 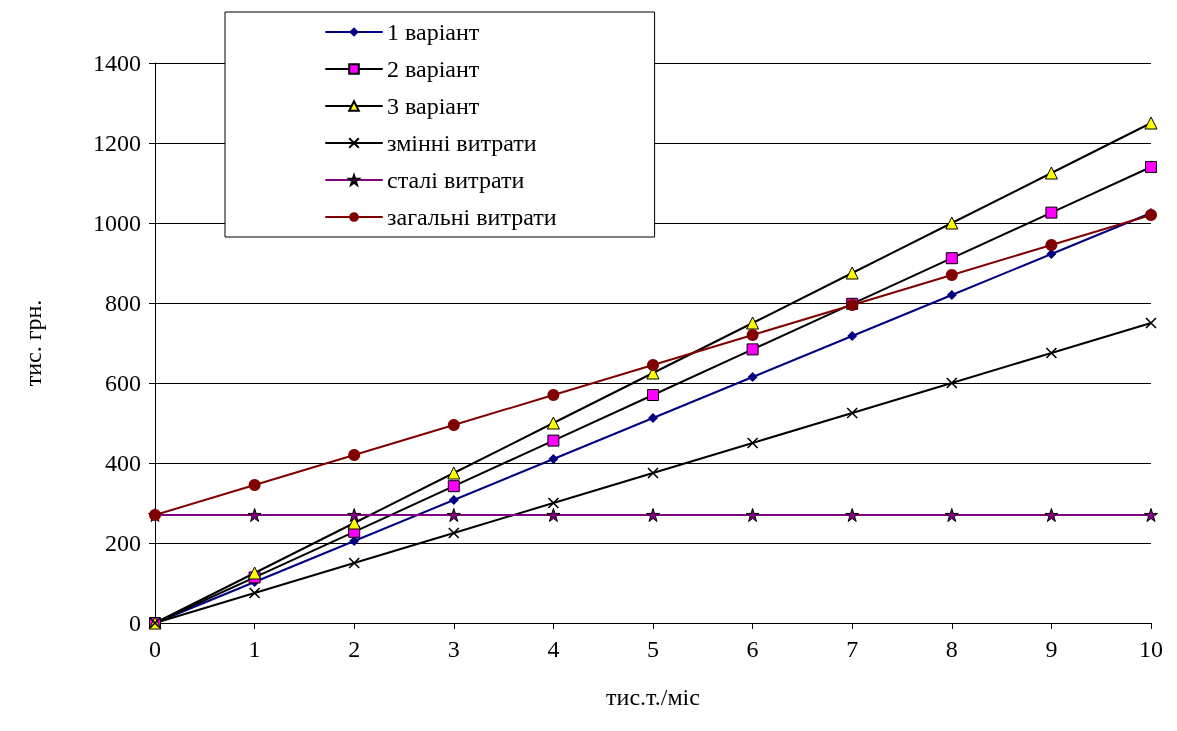 What do you see at coordinates (117, 143) in the screenshot?
I see `y-tick-label: 1200` at bounding box center [117, 143].